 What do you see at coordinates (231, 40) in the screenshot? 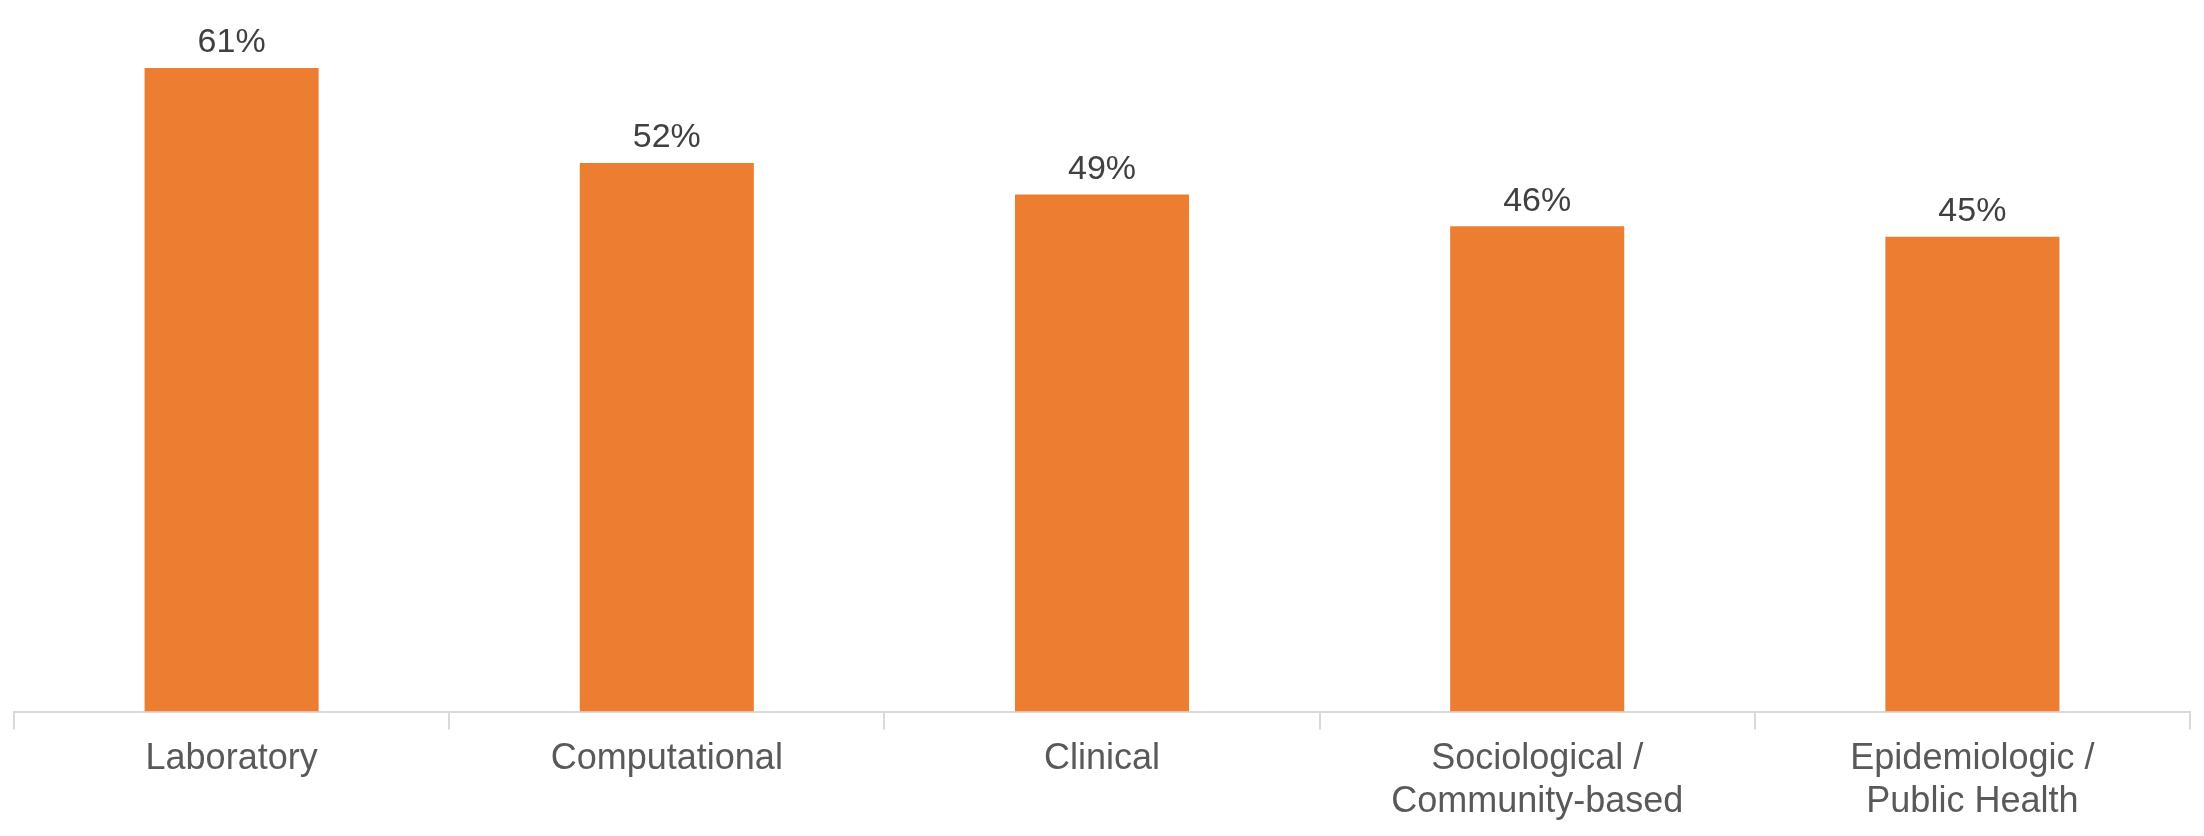
I see `data-label: 61%` at bounding box center [231, 40].